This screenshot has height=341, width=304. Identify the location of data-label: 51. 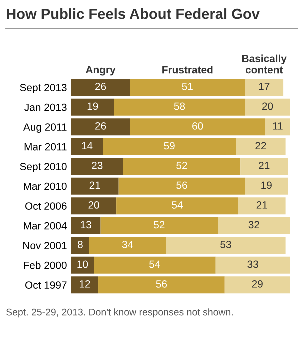
(187, 86).